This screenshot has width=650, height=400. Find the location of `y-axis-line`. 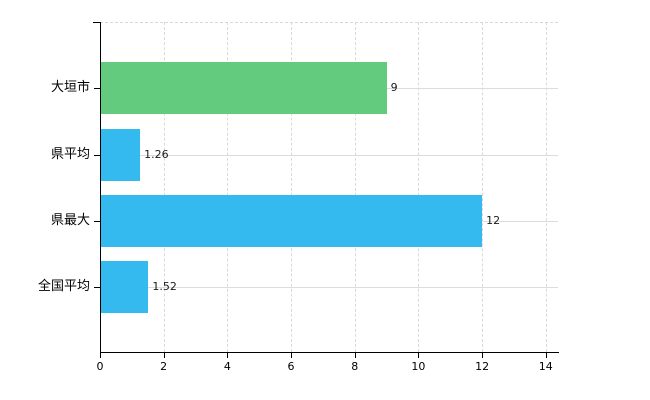

y-axis-line is located at coordinates (100, 187).